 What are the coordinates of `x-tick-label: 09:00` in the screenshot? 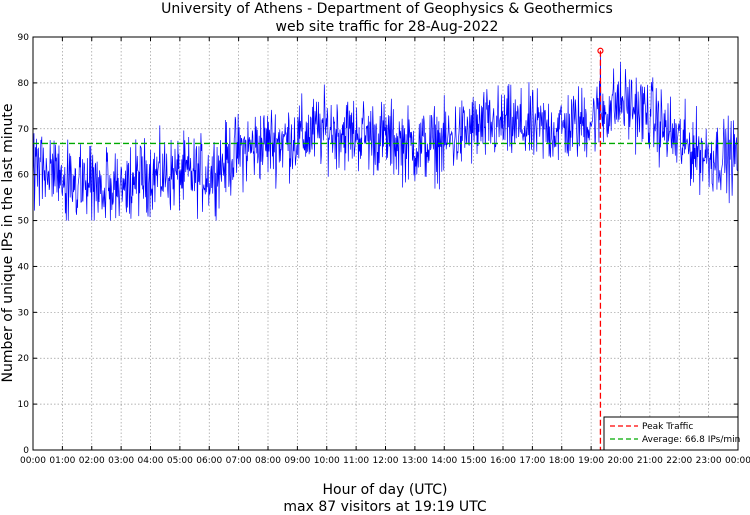 It's located at (297, 461).